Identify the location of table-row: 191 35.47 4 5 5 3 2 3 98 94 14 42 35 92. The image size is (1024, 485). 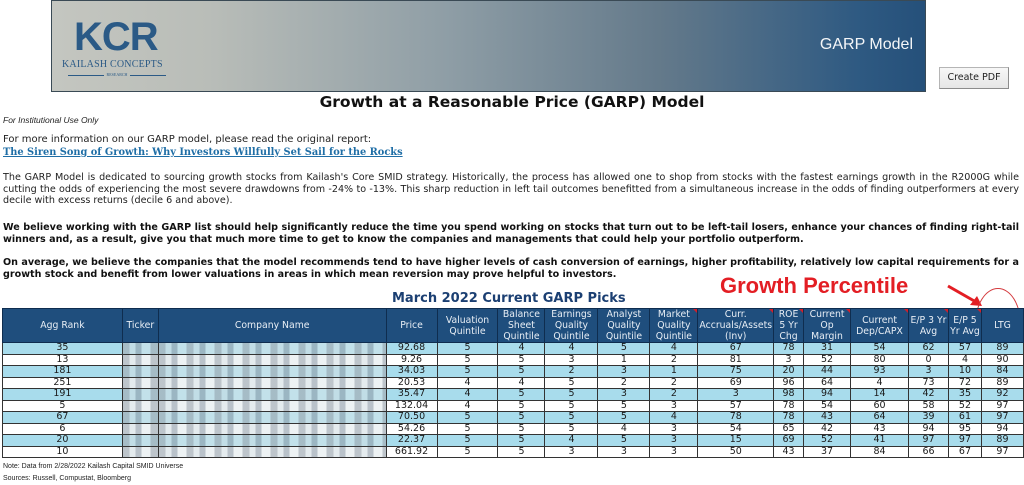
(513, 394).